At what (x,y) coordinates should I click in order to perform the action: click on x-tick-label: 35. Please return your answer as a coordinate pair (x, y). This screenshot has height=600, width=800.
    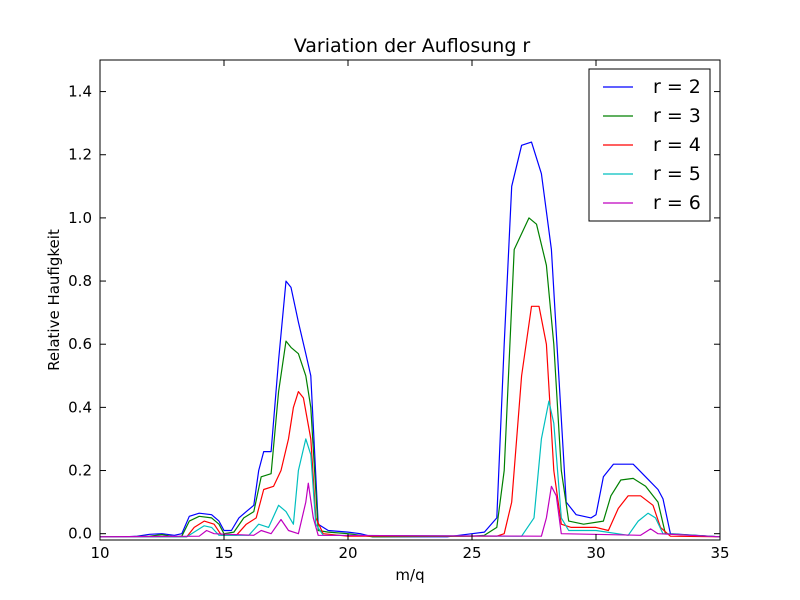
    Looking at the image, I should click on (719, 553).